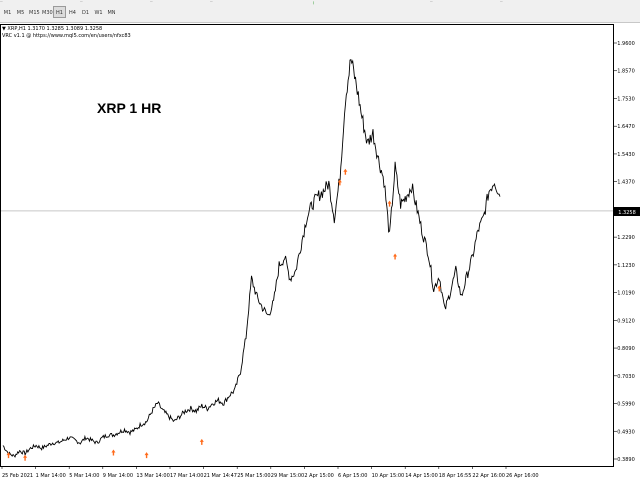 This screenshot has height=480, width=640. I want to click on x-tick-label: 21 Mar 14:47, so click(220, 476).